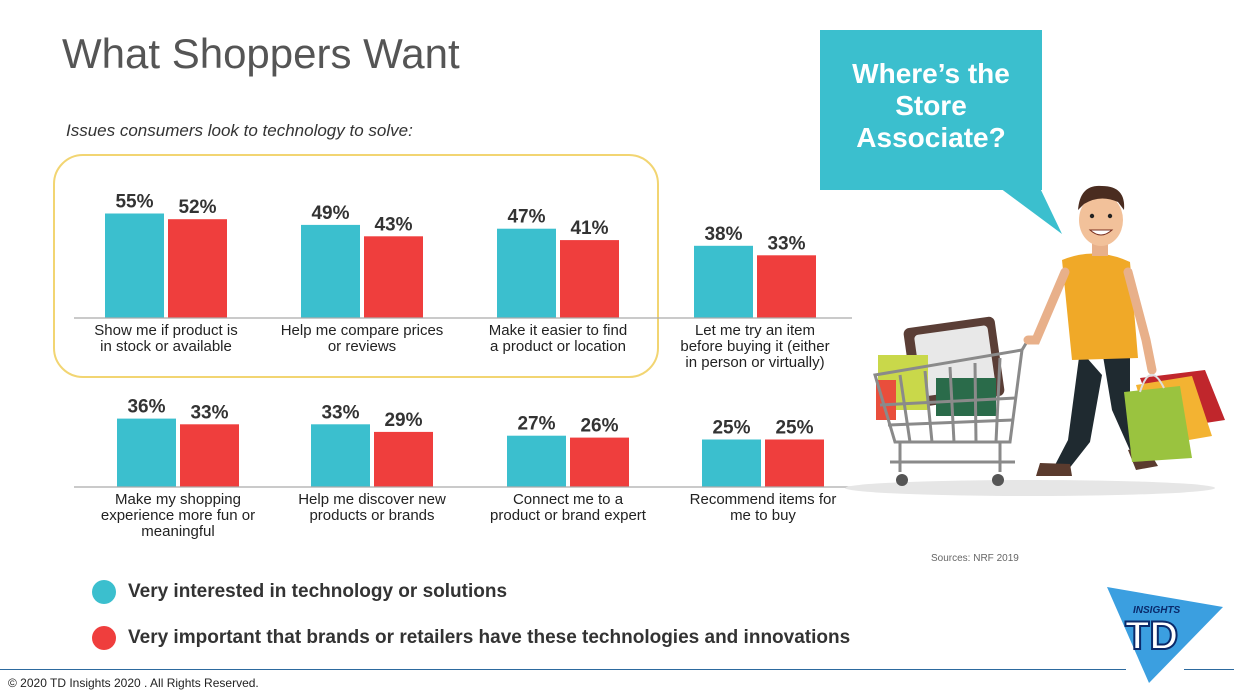 The height and width of the screenshot is (695, 1234). What do you see at coordinates (975, 558) in the screenshot?
I see `source-note: Sources: NRF 2019` at bounding box center [975, 558].